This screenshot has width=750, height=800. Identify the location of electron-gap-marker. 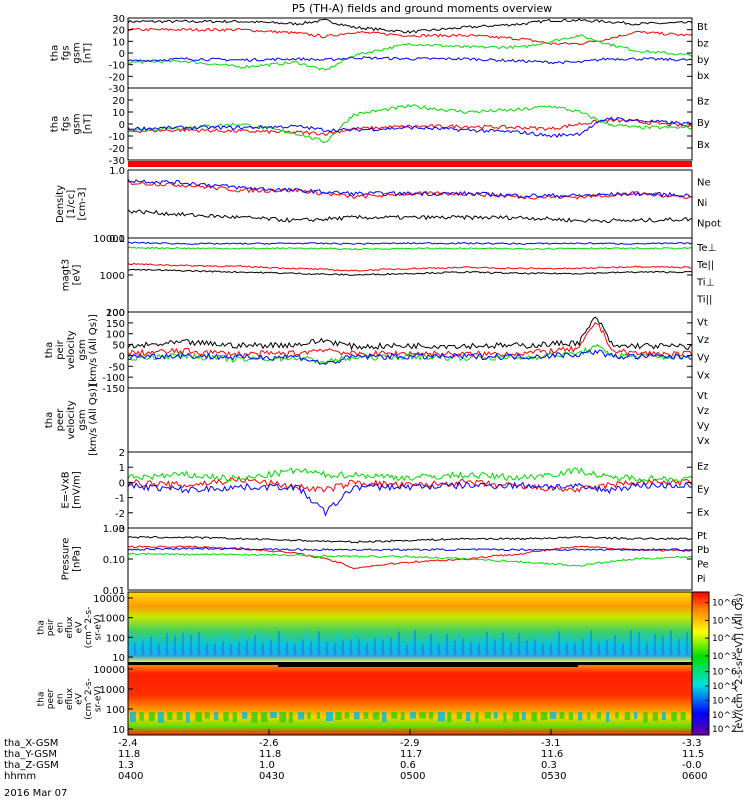
(428, 665).